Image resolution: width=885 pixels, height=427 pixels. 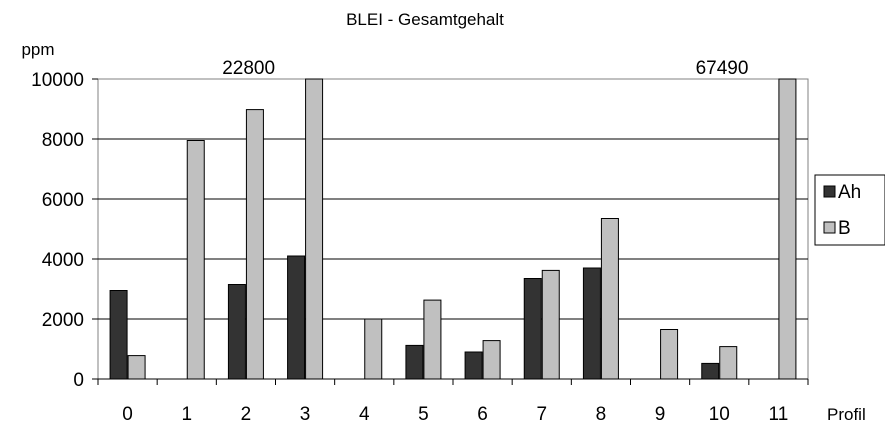 What do you see at coordinates (829, 227) in the screenshot?
I see `legend-swatch-B` at bounding box center [829, 227].